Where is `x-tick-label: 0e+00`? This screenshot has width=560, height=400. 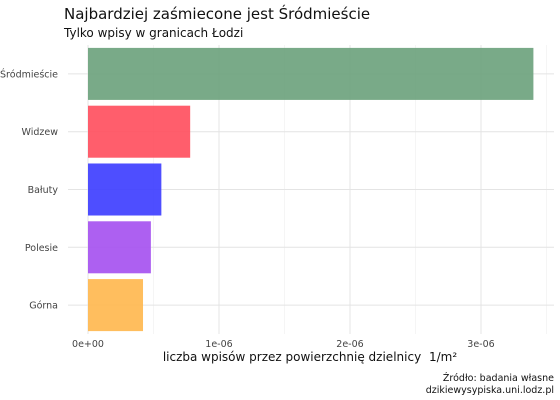 x-tick-label: 0e+00 is located at coordinates (88, 344).